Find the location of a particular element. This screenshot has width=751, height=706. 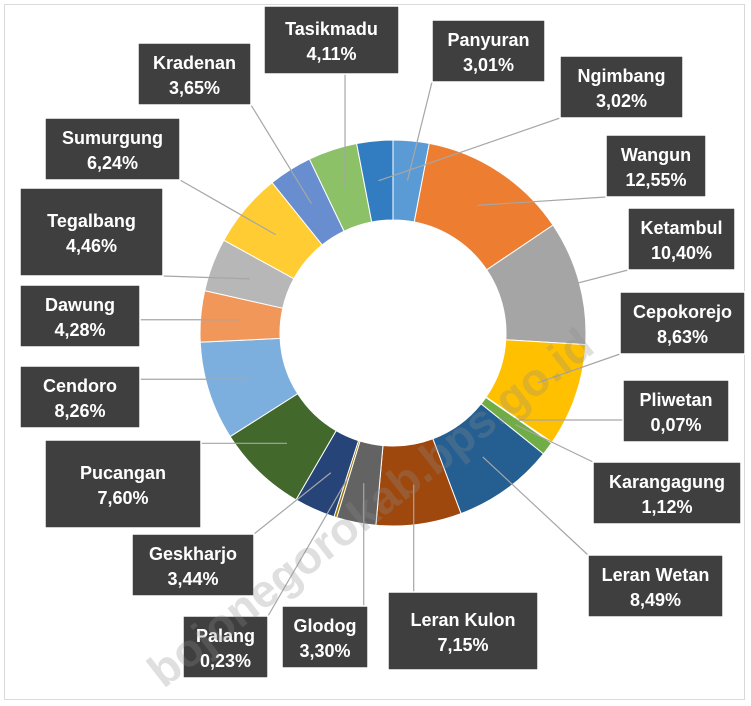

data-label-name: Leran Wetan is located at coordinates (656, 575).